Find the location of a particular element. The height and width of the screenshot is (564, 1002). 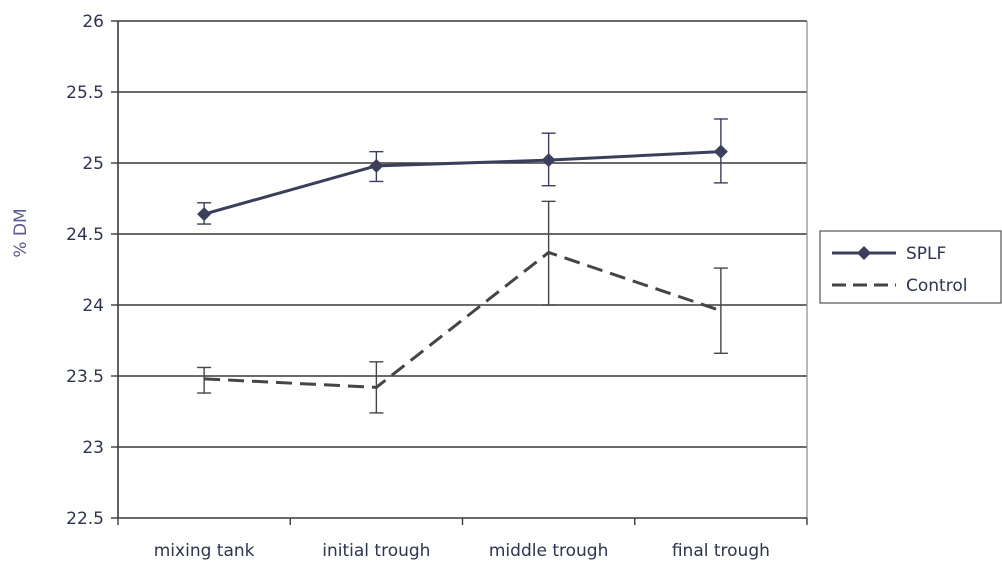

y-tick-label: 24 is located at coordinates (93, 306).